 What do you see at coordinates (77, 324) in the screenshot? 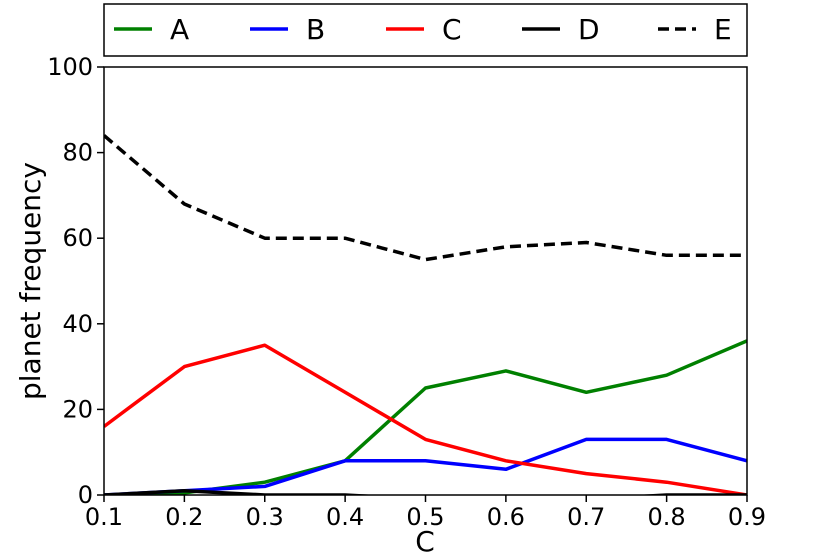
I see `y-tick-label: 40` at bounding box center [77, 324].